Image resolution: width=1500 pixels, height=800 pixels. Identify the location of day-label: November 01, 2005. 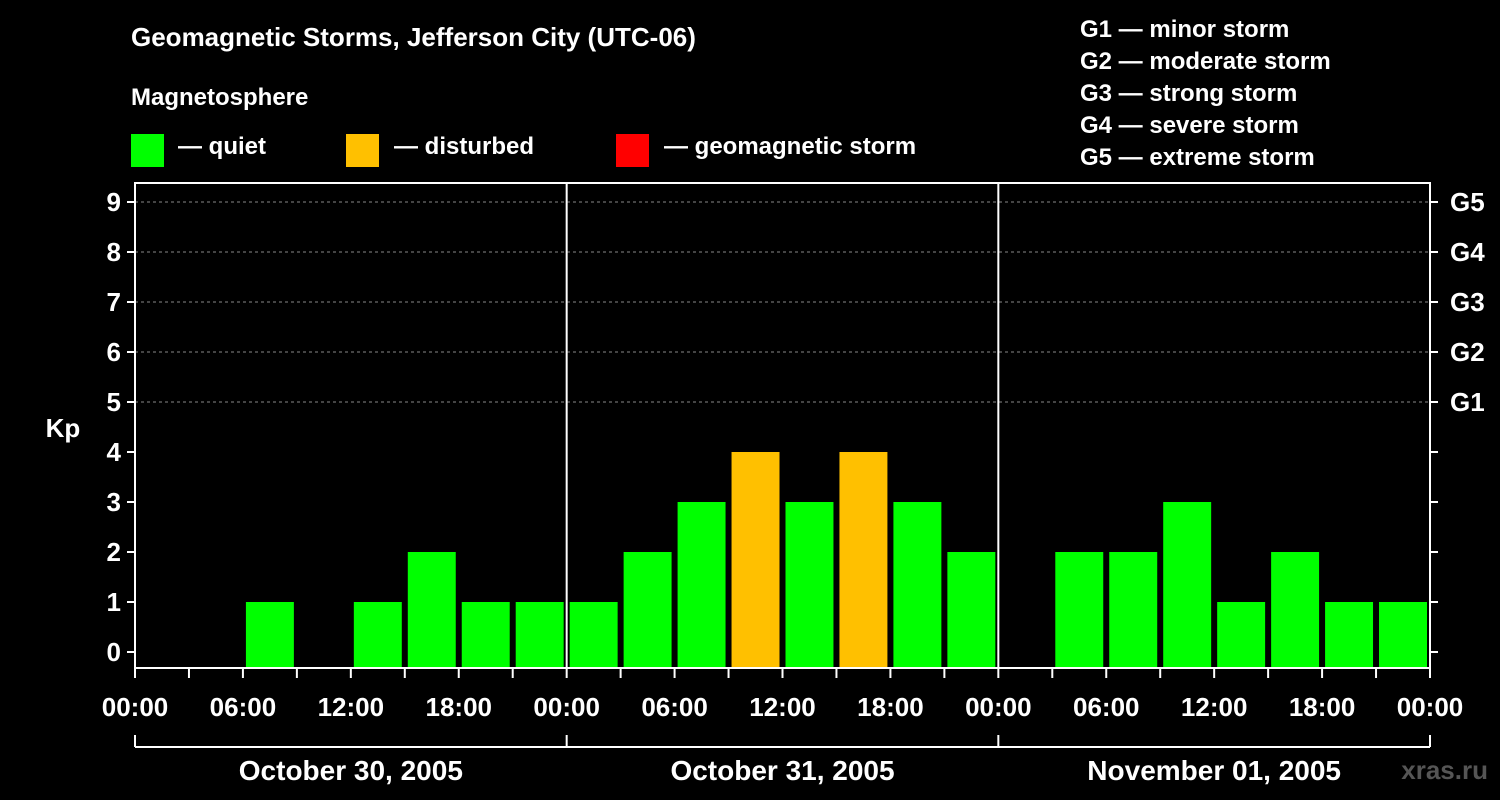
(1214, 770).